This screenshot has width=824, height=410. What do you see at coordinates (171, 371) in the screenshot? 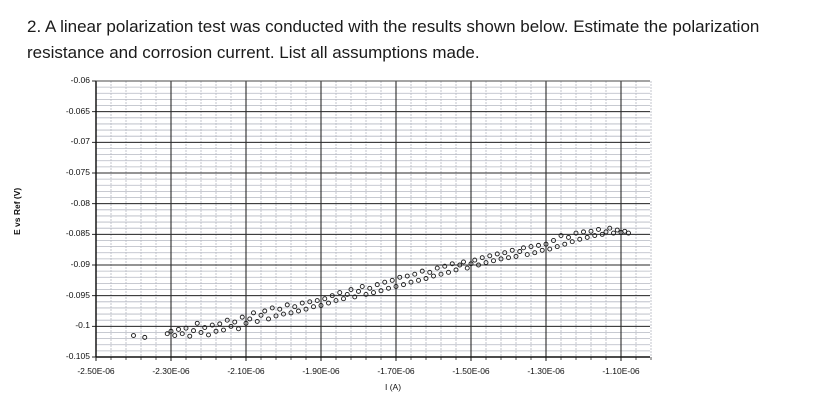
I see `x-tick-label: -2.30E-06` at bounding box center [171, 371].